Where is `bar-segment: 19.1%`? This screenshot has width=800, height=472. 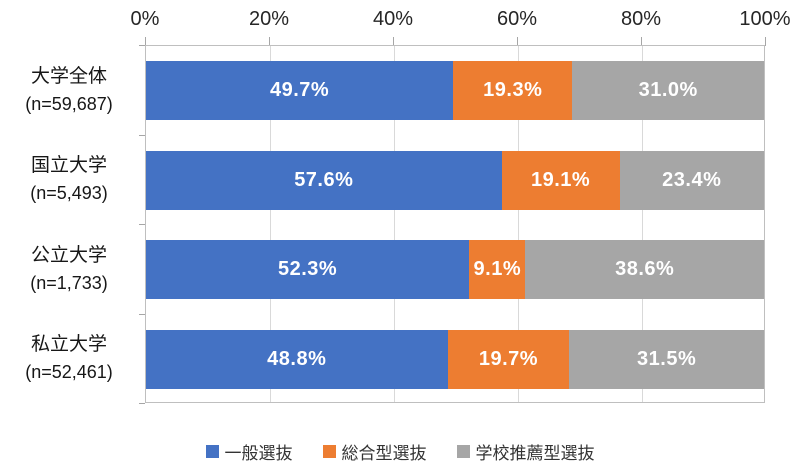
bar-segment: 19.1% is located at coordinates (560, 180).